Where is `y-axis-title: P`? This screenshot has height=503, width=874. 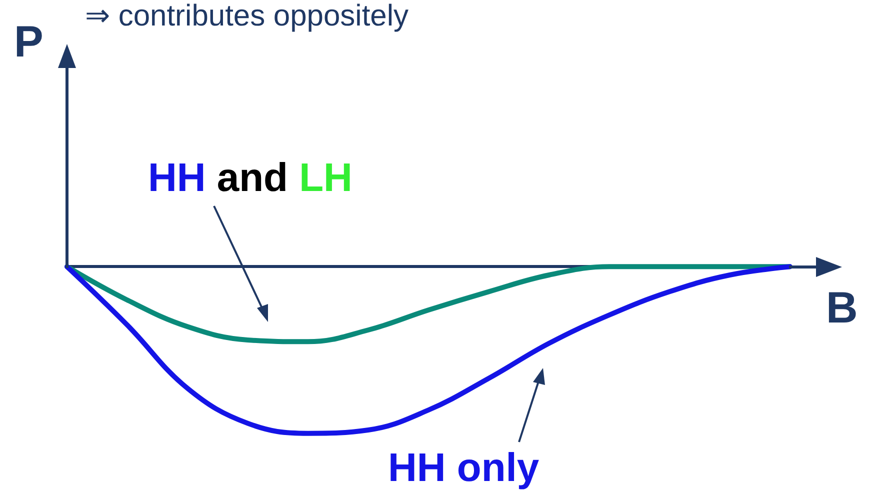 y-axis-title: P is located at coordinates (29, 42).